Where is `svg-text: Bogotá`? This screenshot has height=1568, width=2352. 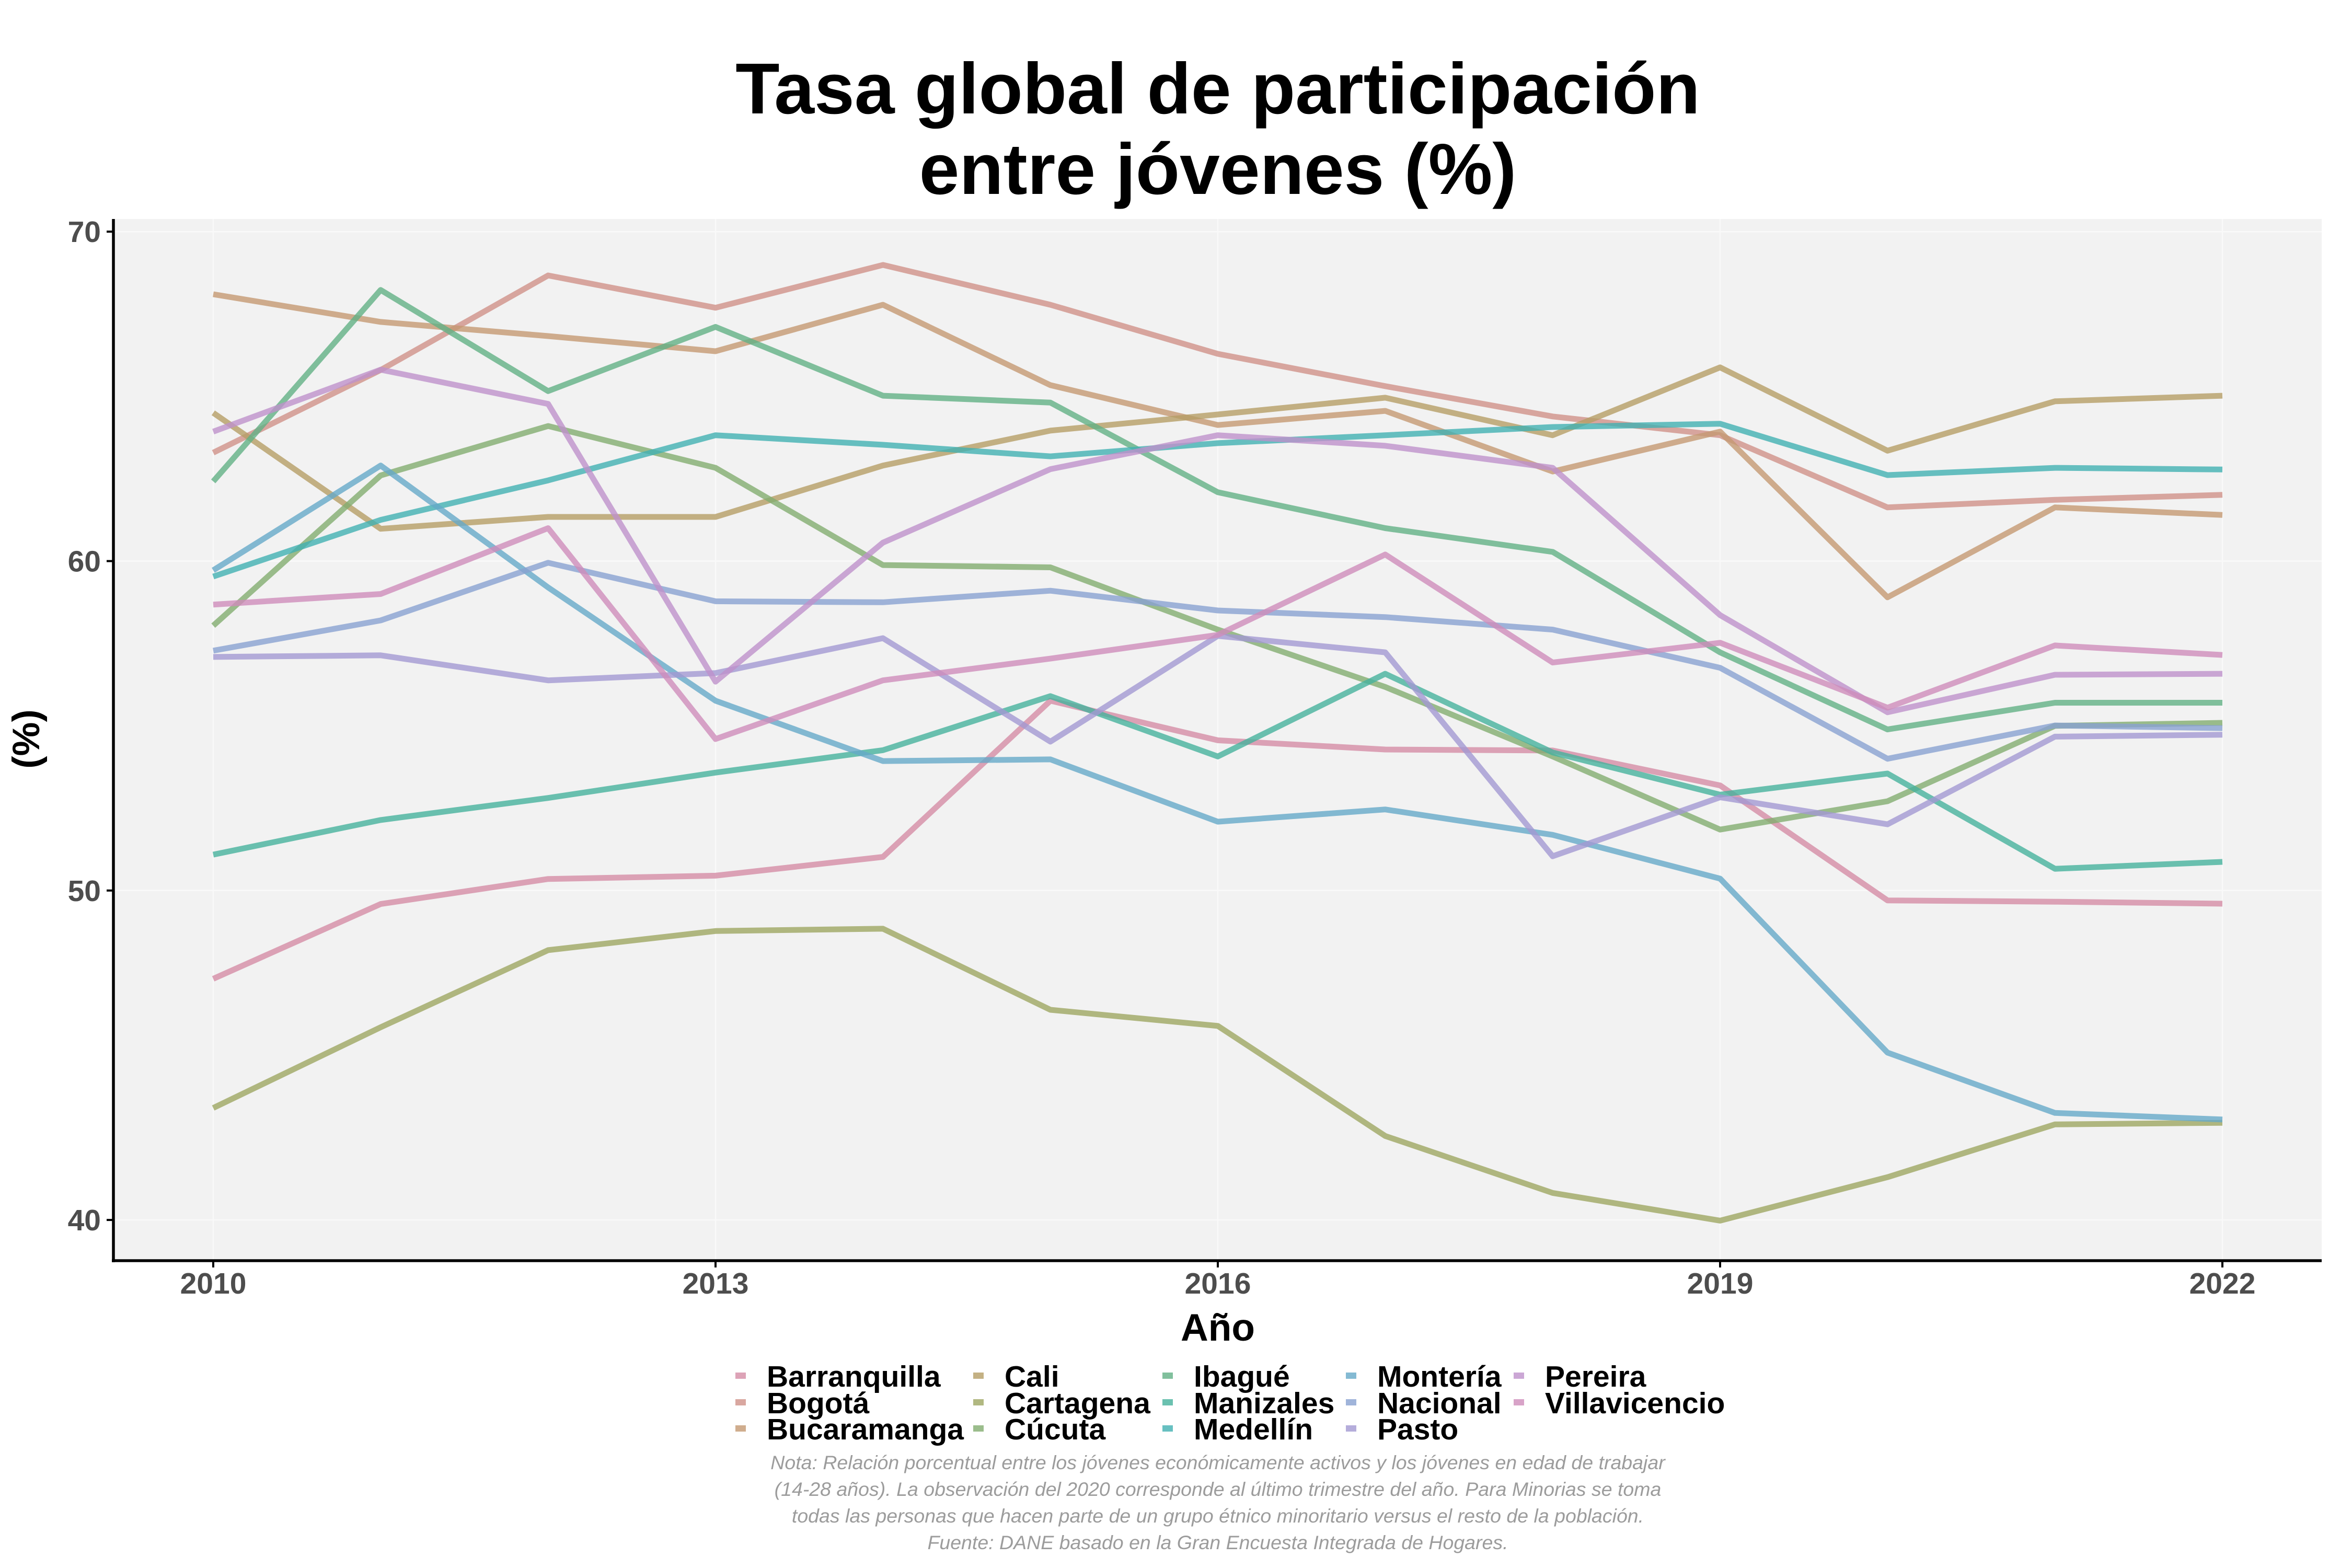
svg-text: Bogotá is located at coordinates (818, 1403).